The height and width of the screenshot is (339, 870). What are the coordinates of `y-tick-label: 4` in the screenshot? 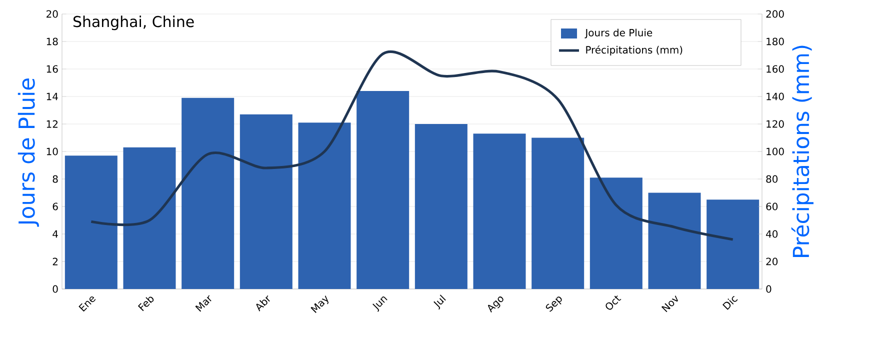 It's located at (55, 234).